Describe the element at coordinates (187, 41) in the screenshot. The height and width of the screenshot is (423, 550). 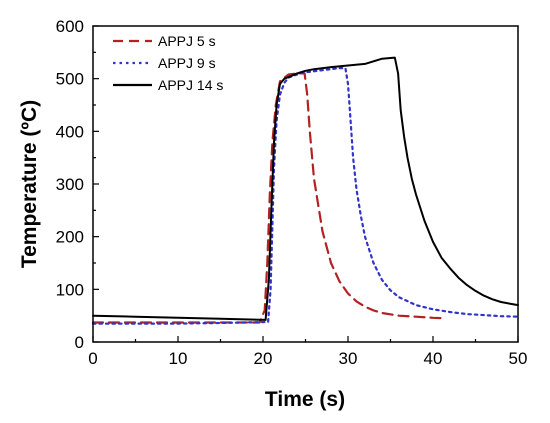
I see `legend-label-1: APPJ 5 s` at that location.